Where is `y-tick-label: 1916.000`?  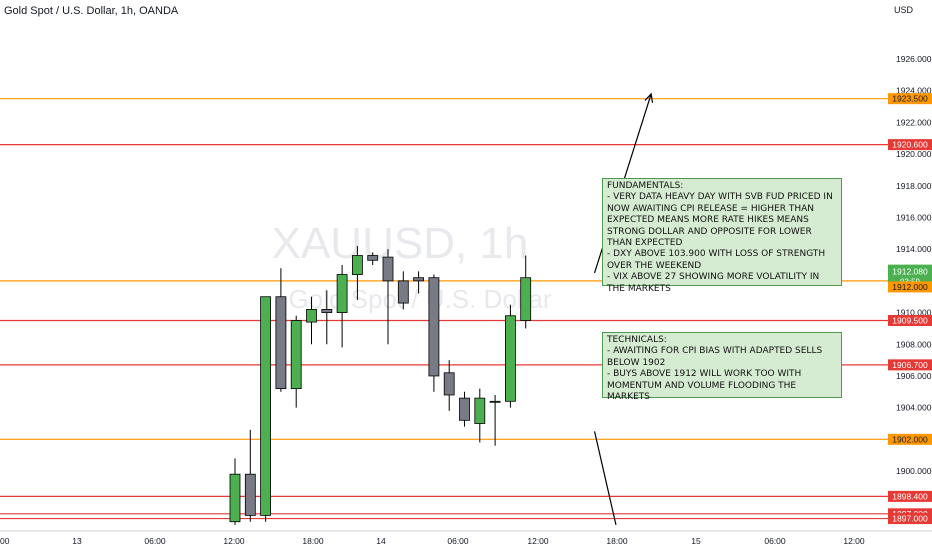
y-tick-label: 1916.000 is located at coordinates (914, 218).